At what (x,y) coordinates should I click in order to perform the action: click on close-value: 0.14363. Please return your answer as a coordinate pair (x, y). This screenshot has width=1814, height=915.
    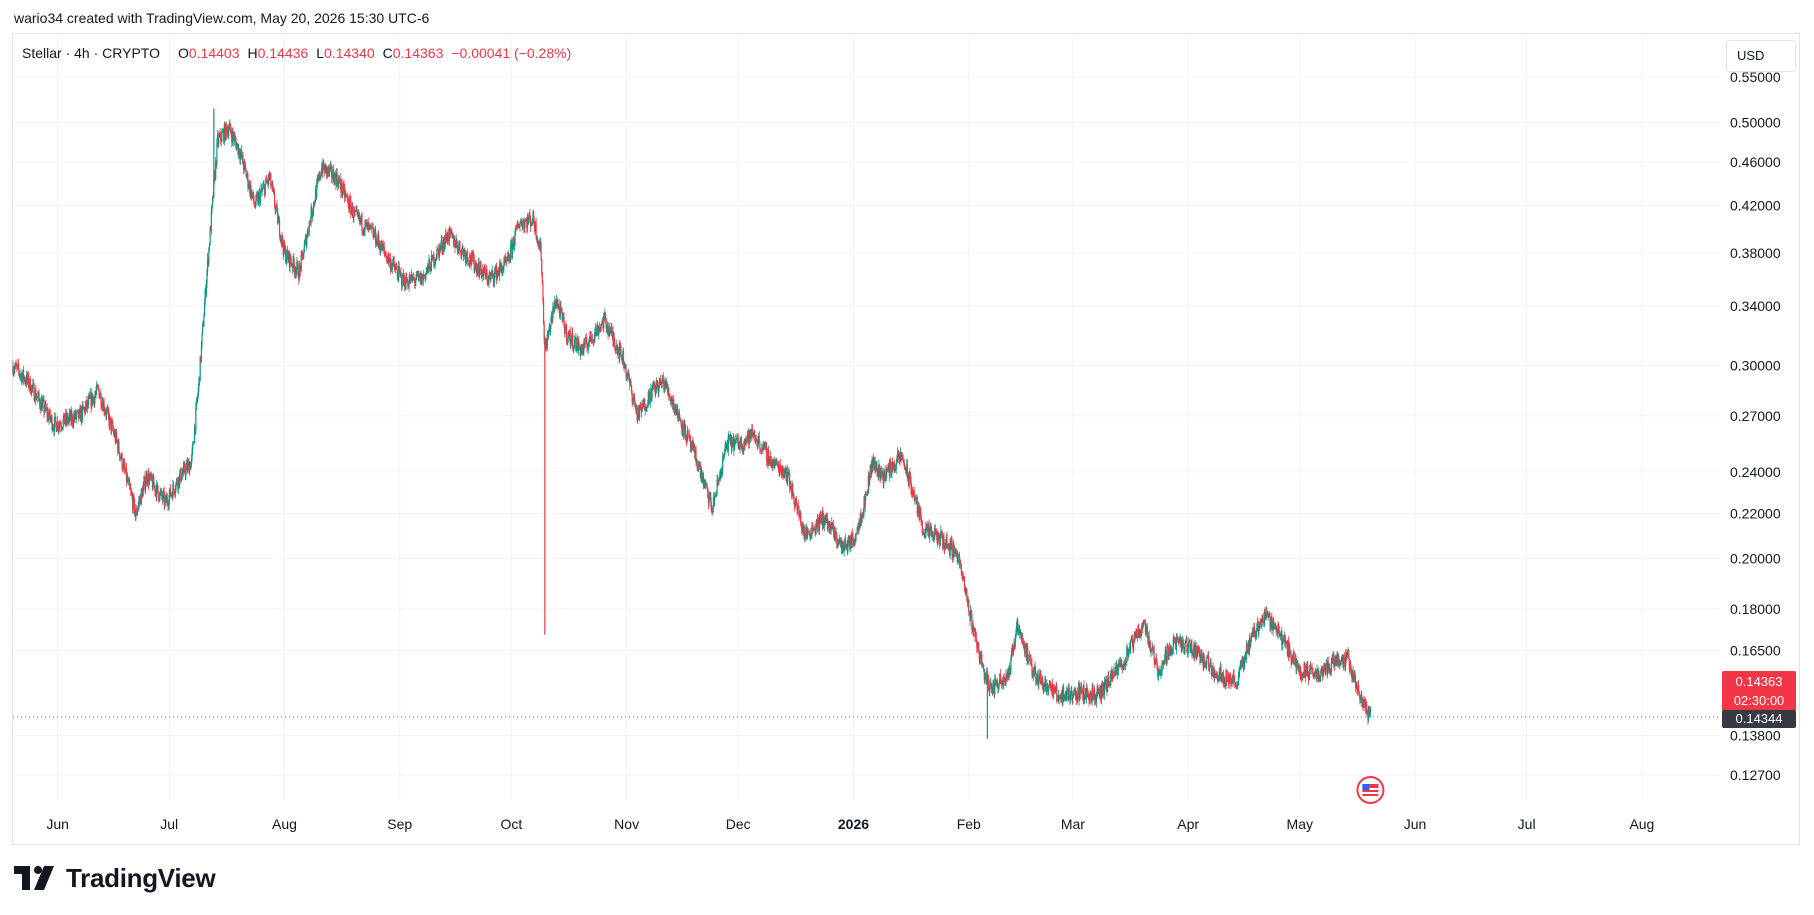
    Looking at the image, I should click on (418, 53).